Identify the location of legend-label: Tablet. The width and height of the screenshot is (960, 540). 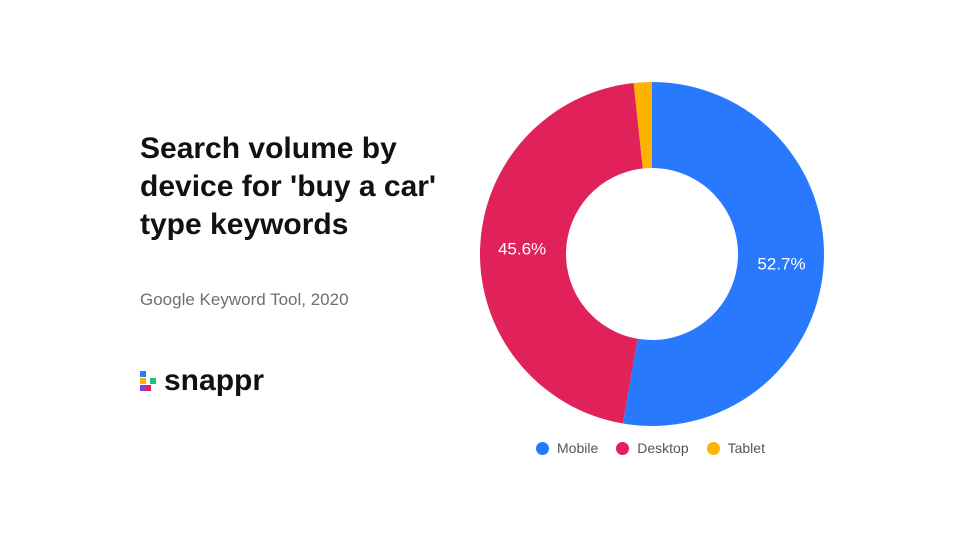
(746, 448).